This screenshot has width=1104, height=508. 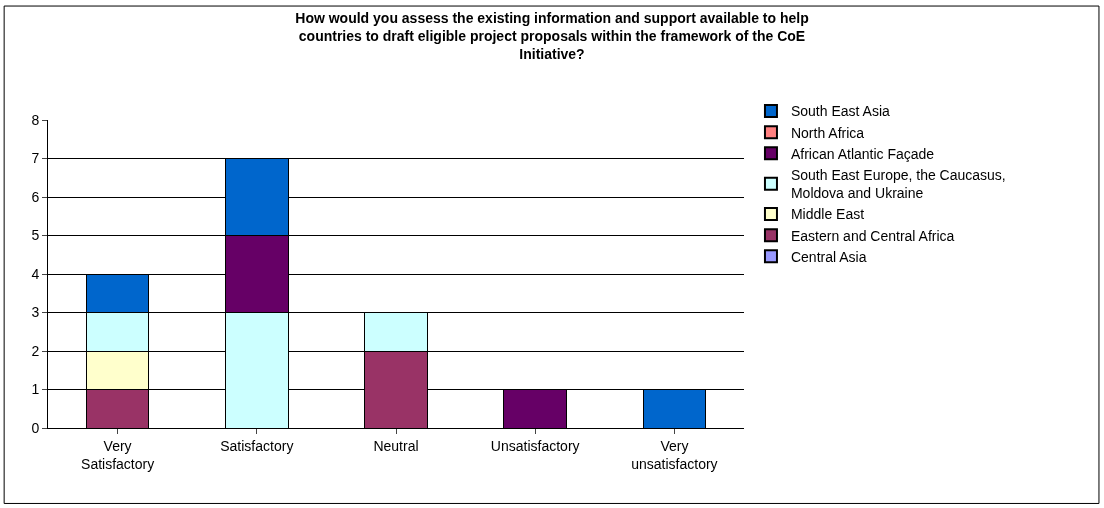 I want to click on chart-title: How would you assess the existing information and support available to help countries to draft eligible project proposals within the framework of the CoE Initiative?, so click(x=552, y=36).